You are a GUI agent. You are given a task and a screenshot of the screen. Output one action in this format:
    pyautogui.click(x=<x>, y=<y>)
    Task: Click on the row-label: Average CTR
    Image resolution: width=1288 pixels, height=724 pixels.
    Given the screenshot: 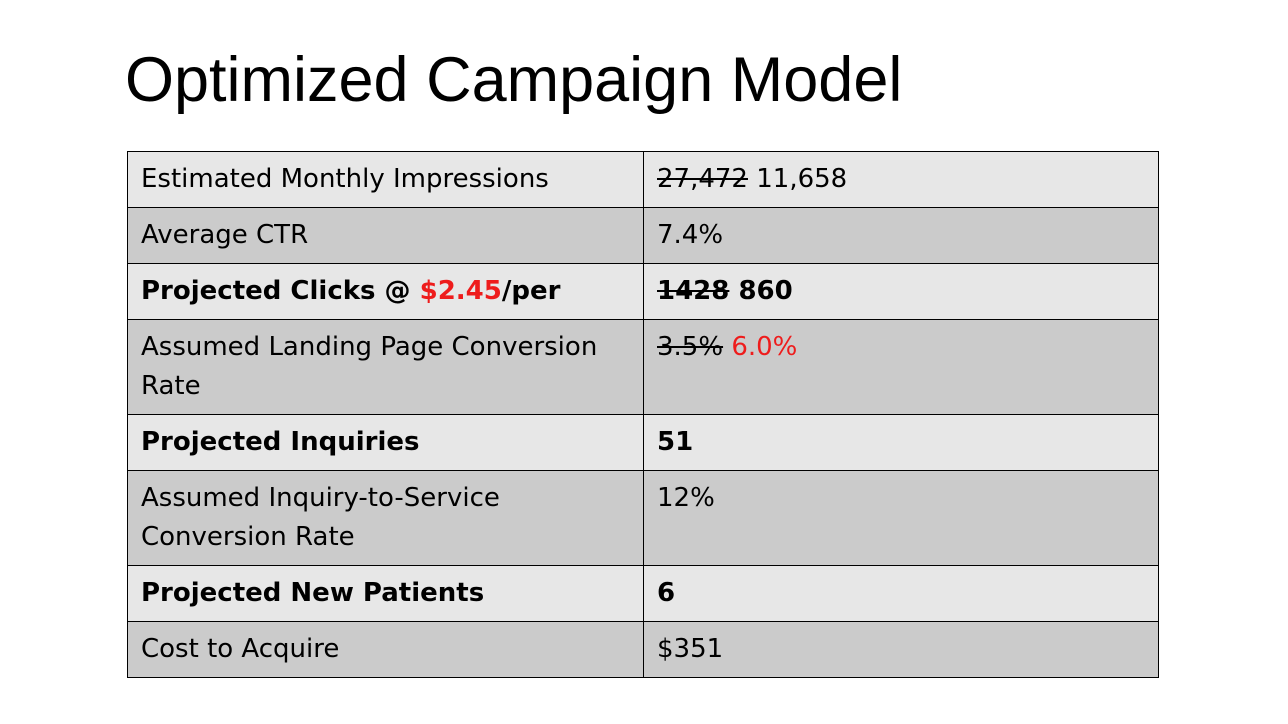 What is the action you would take?
    pyautogui.click(x=385, y=235)
    